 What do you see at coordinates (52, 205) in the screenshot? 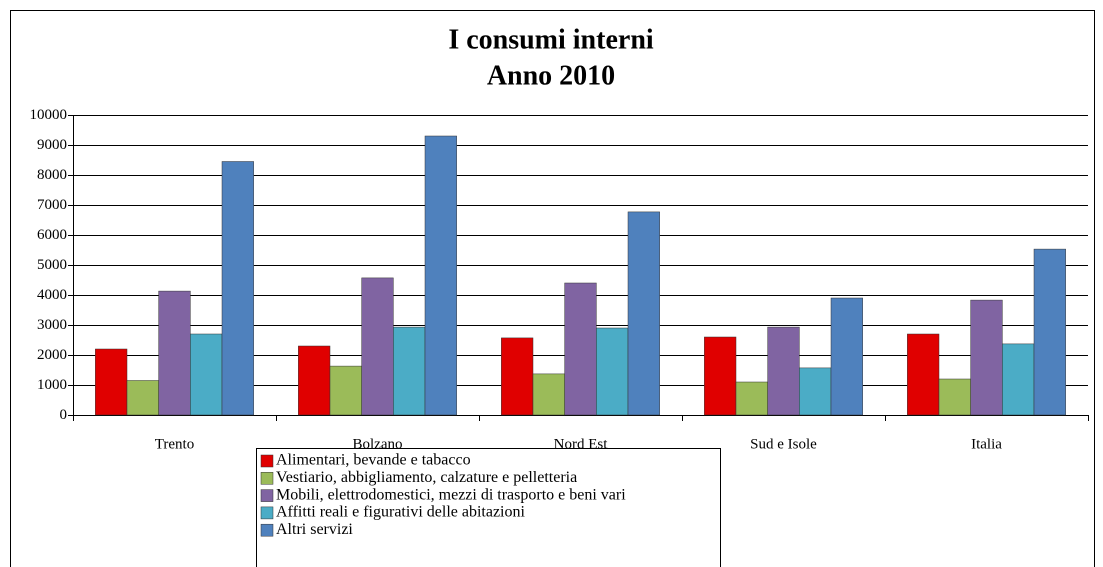
I see `y-tick-label: 7000` at bounding box center [52, 205].